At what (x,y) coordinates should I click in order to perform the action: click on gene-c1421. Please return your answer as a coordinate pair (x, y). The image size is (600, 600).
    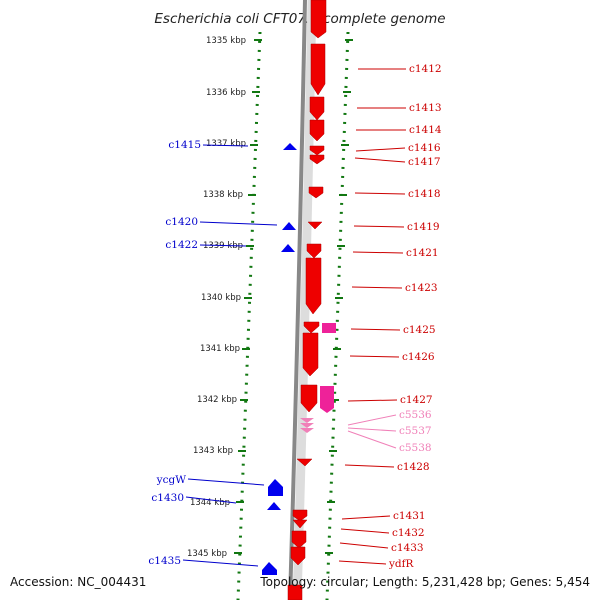
    Looking at the image, I should click on (314, 251).